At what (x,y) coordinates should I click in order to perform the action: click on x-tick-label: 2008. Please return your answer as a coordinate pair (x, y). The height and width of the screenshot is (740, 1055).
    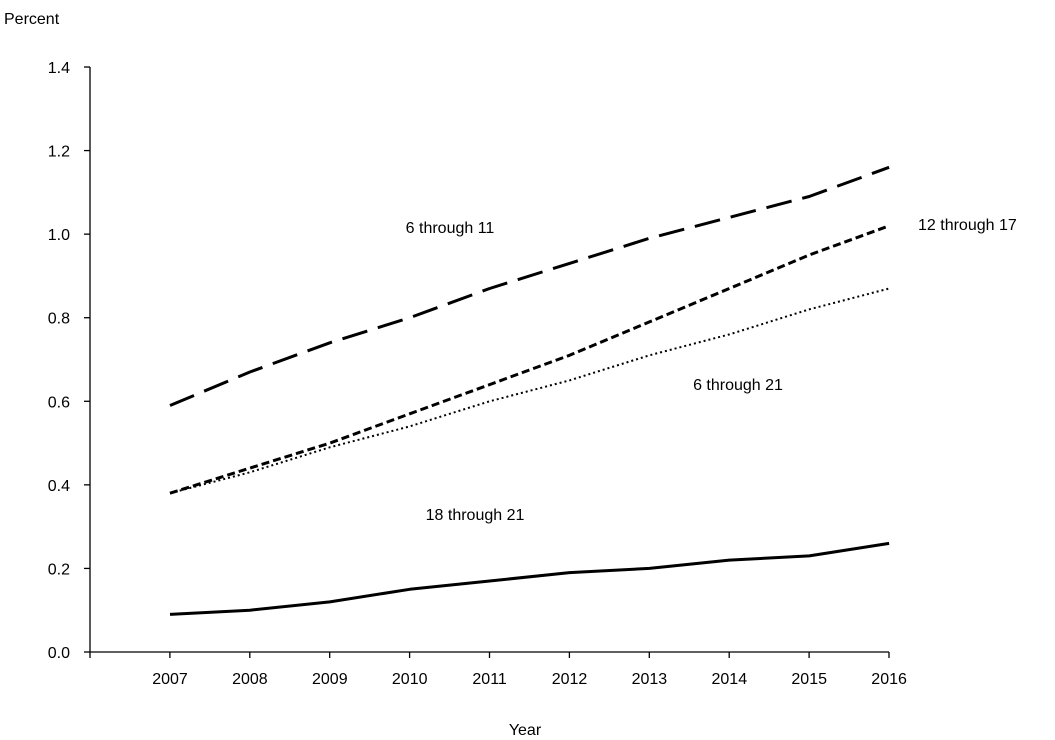
    Looking at the image, I should click on (250, 679).